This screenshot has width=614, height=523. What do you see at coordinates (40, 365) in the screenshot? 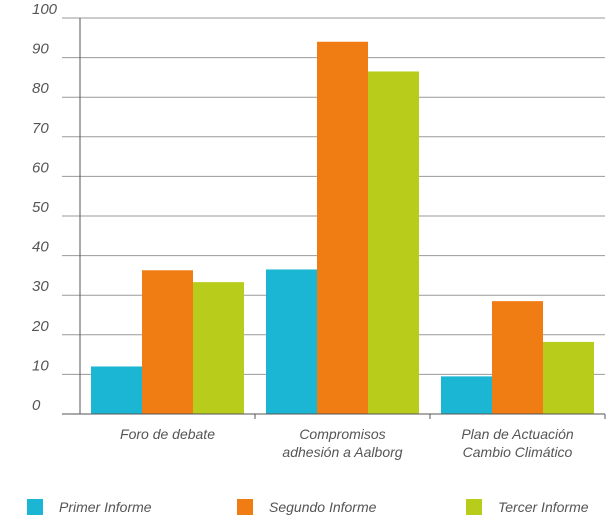
I see `y-tick-label: 10` at bounding box center [40, 365].